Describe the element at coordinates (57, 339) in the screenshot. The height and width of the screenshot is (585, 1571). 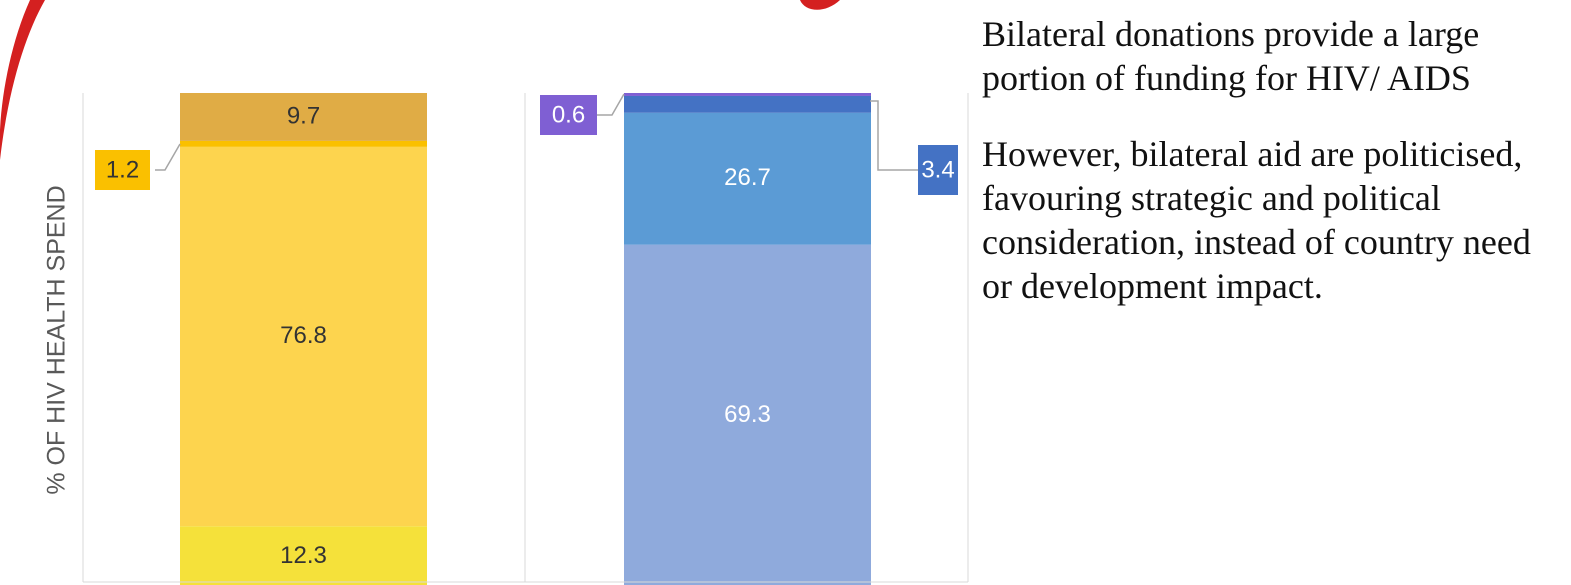
I see `y-axis-label: % OF HIV HEALTH SPEND` at that location.